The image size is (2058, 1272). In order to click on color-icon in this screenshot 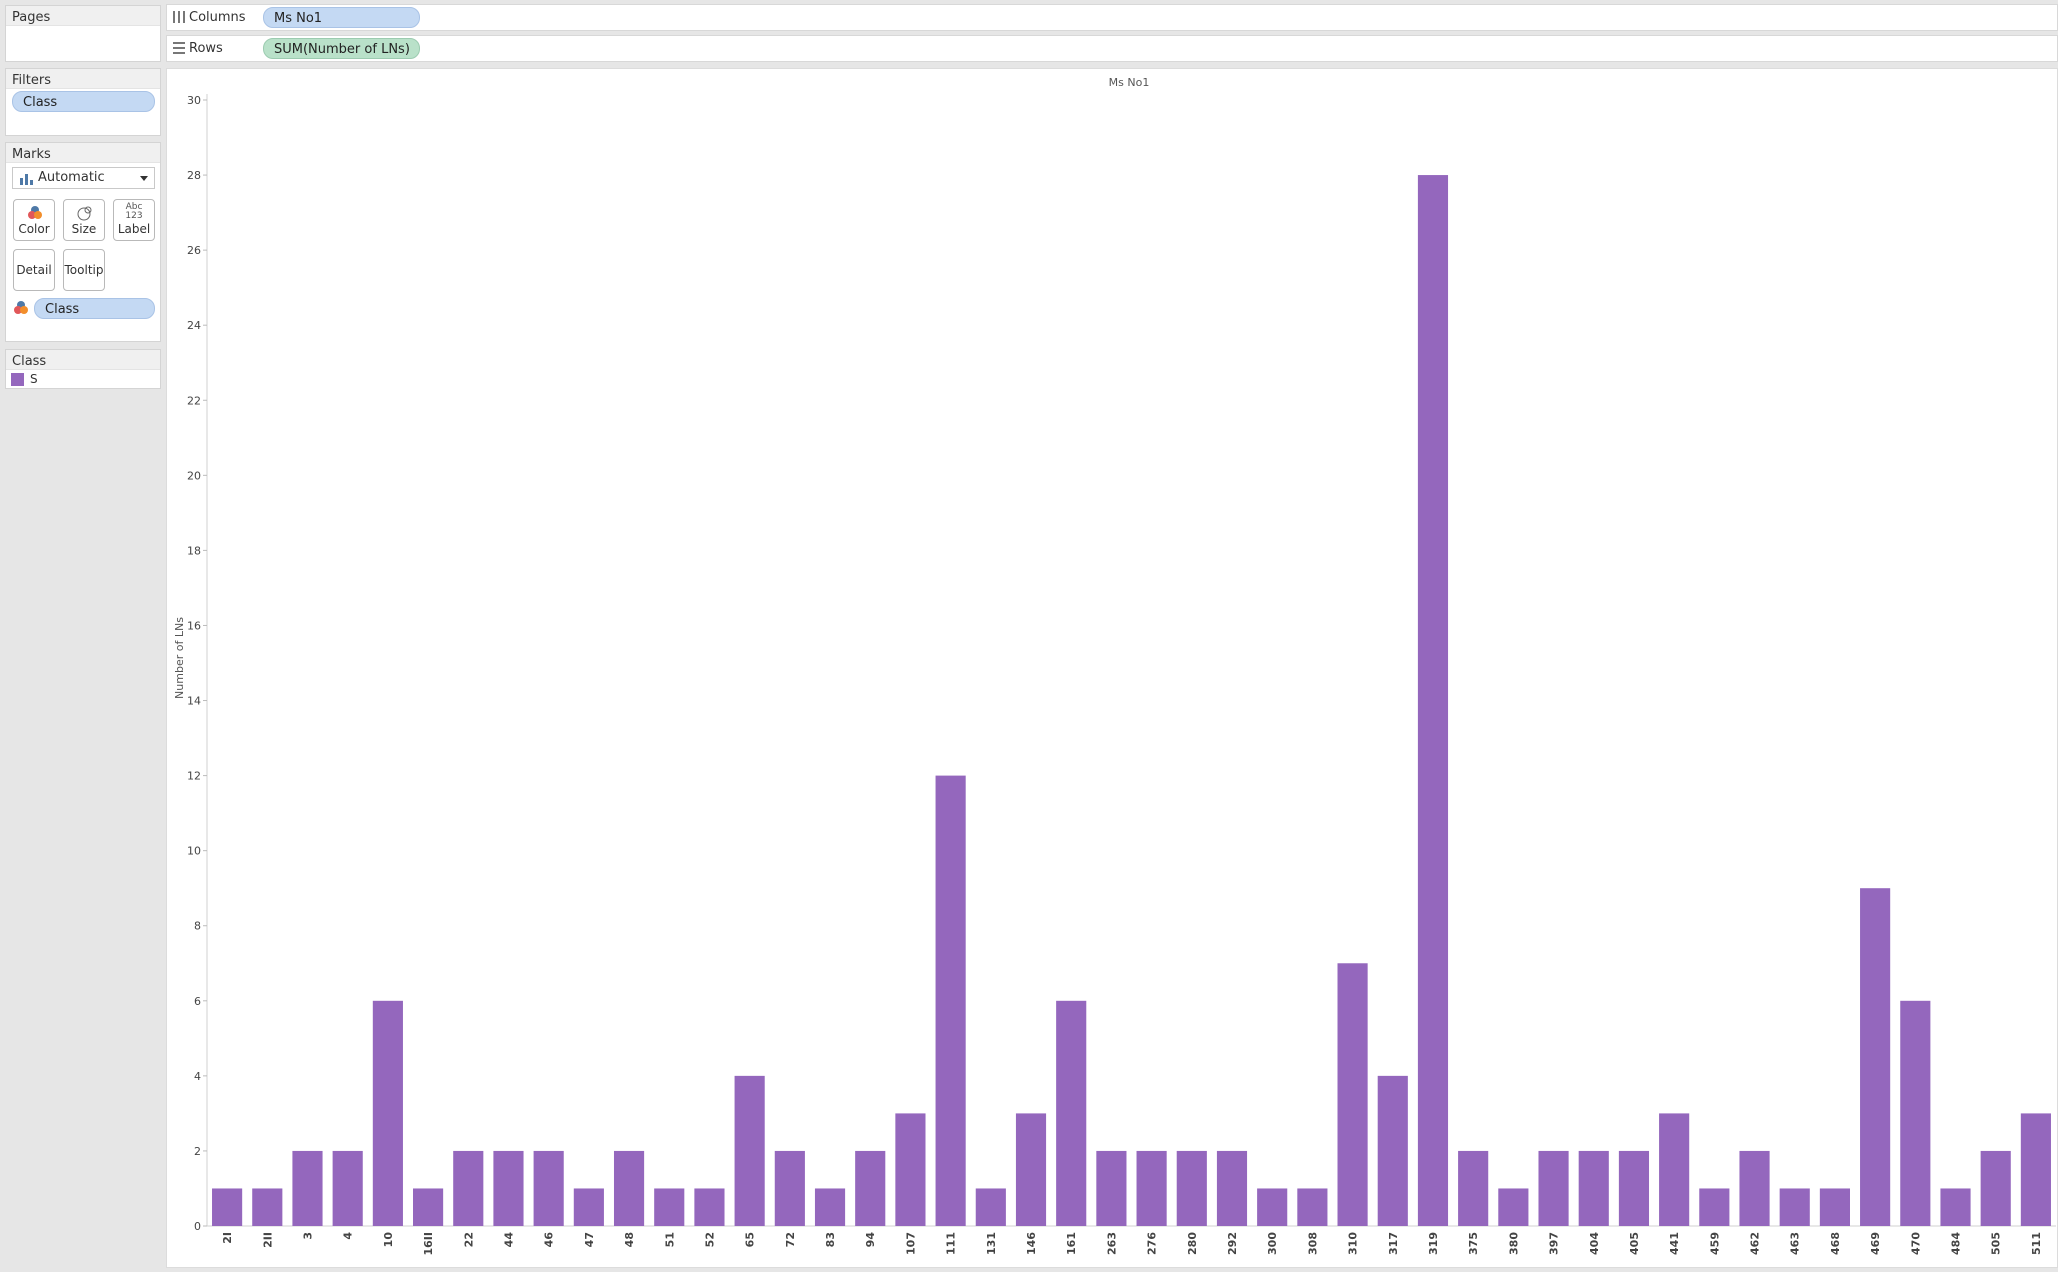, I will do `click(35, 212)`.